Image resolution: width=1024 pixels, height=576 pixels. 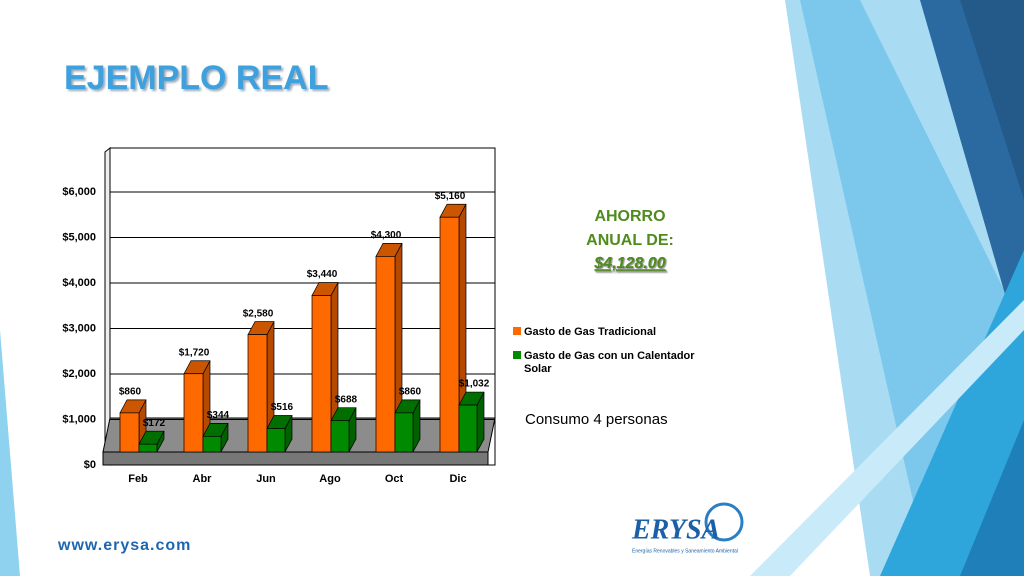 I want to click on legend-label: Gasto de Gas Tradicional, so click(x=590, y=332).